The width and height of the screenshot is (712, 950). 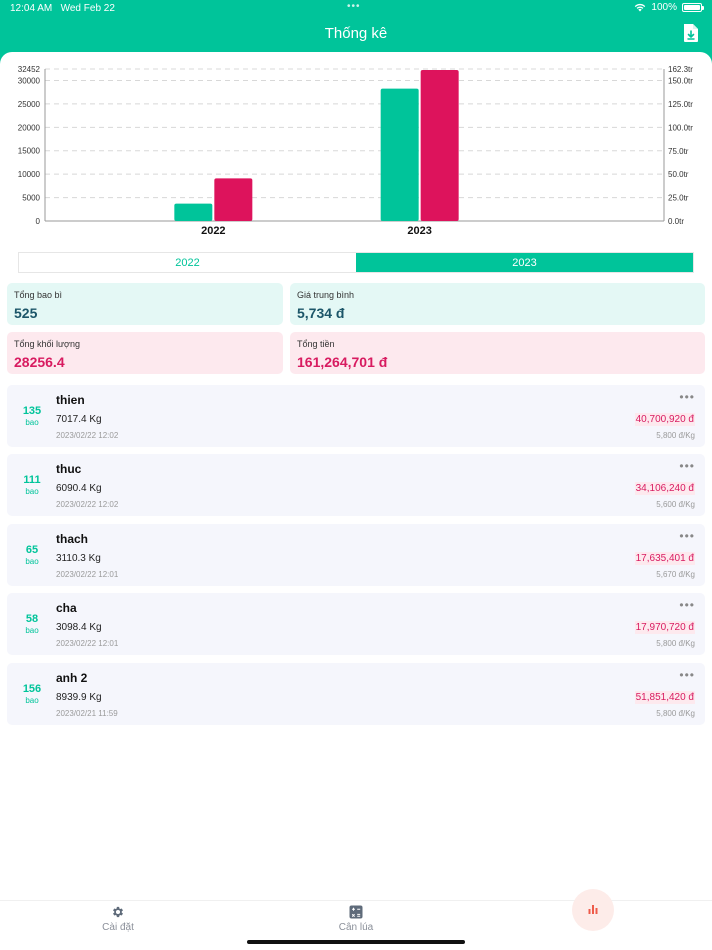 What do you see at coordinates (321, 313) in the screenshot?
I see `stat-average-price-value: 5,734 đ` at bounding box center [321, 313].